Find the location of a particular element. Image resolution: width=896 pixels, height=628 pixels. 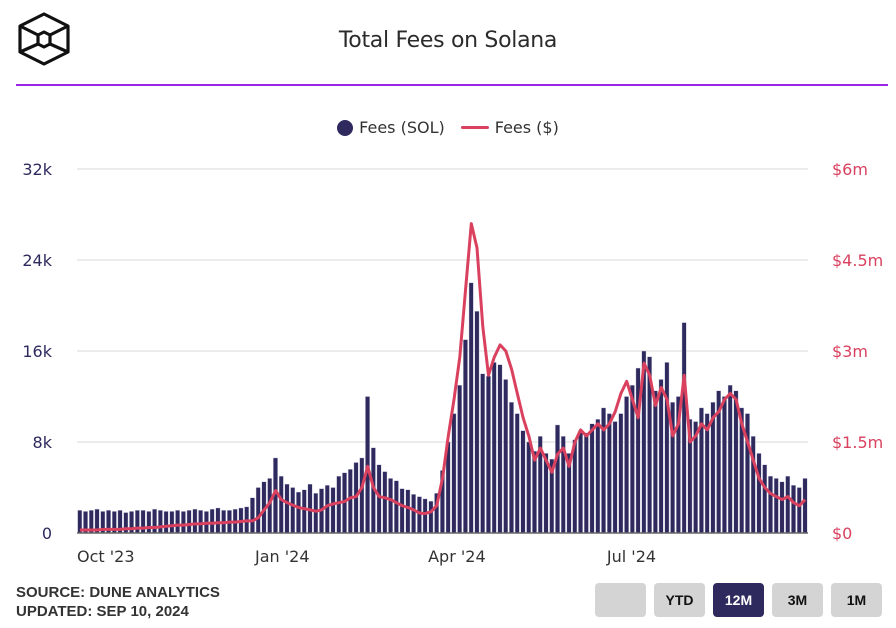

legend-line-icon is located at coordinates (474, 127).